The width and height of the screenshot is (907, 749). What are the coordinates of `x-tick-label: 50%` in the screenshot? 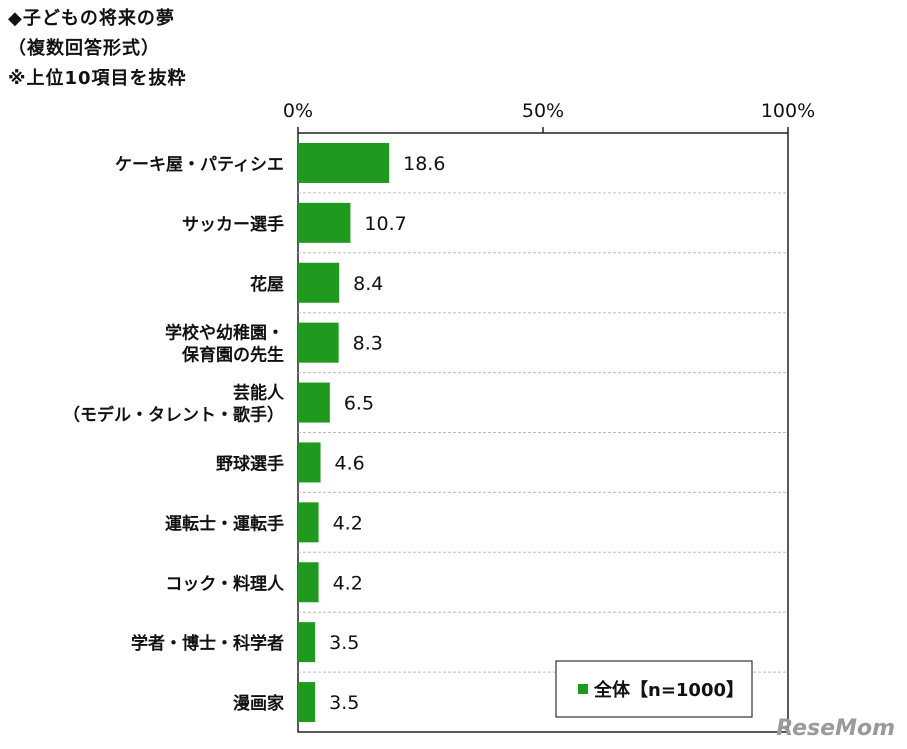 It's located at (543, 111).